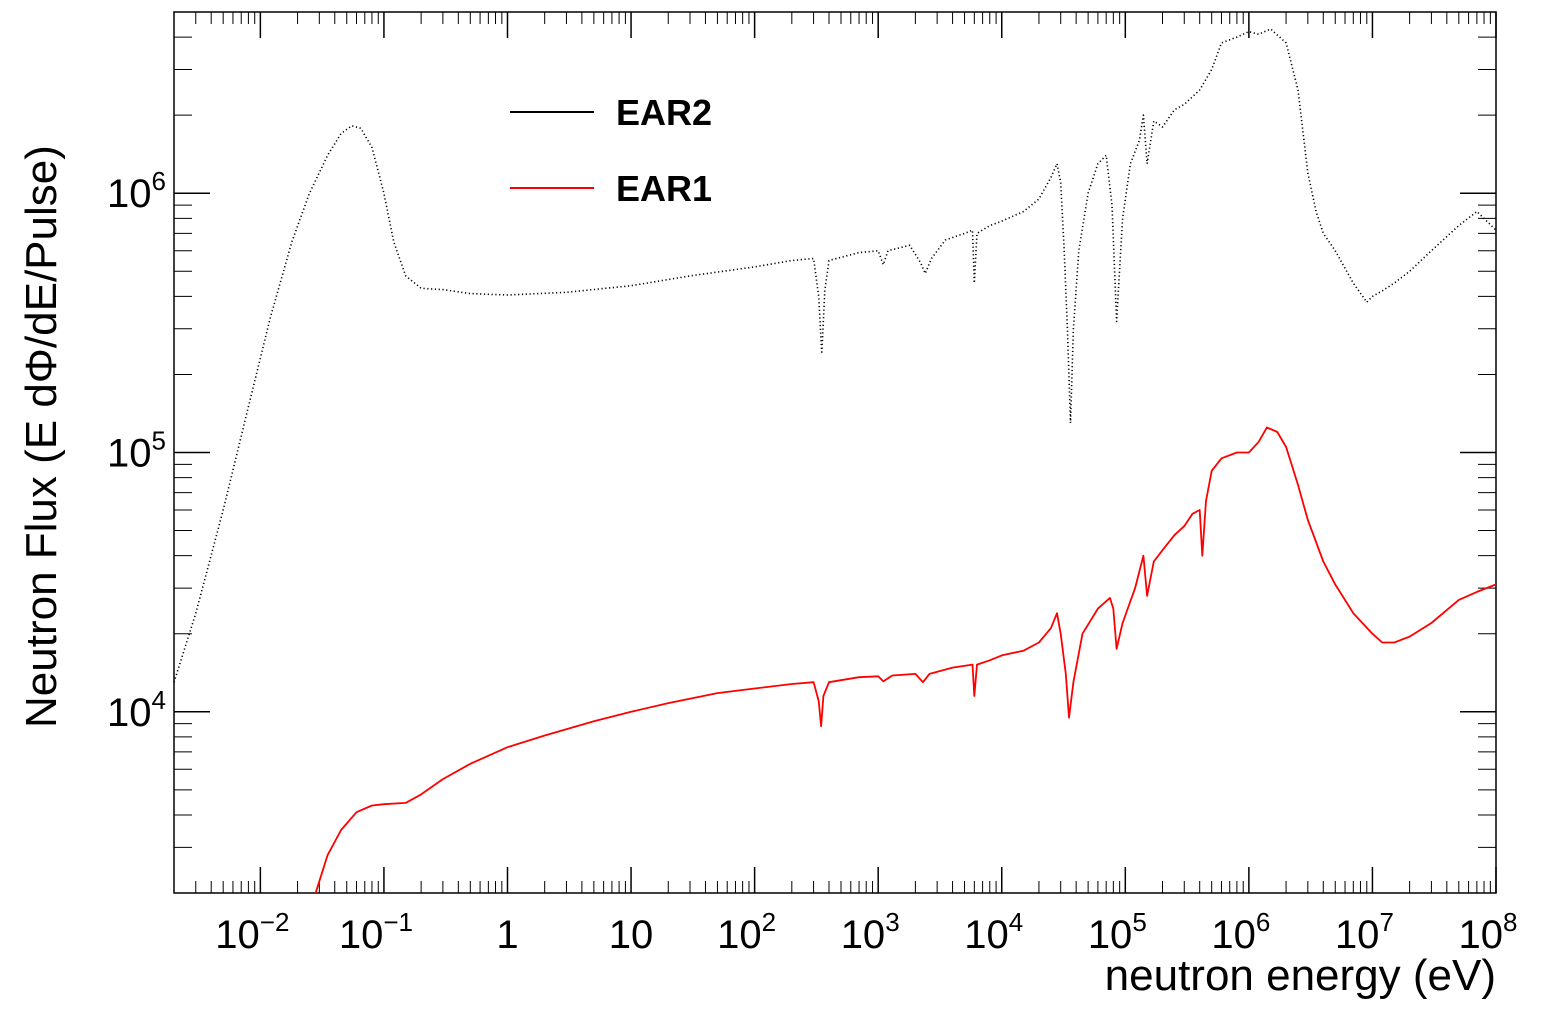  What do you see at coordinates (664, 112) in the screenshot?
I see `legend-label-ear2: EAR2` at bounding box center [664, 112].